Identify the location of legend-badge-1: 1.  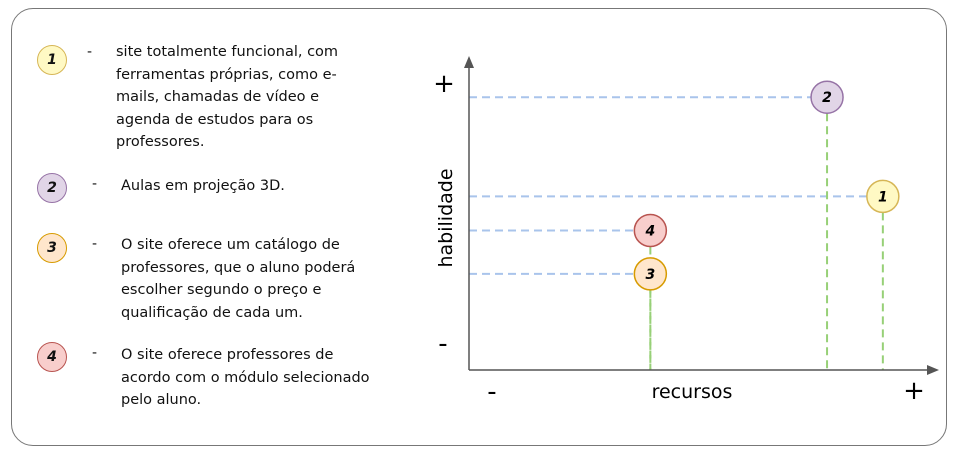
(52, 60).